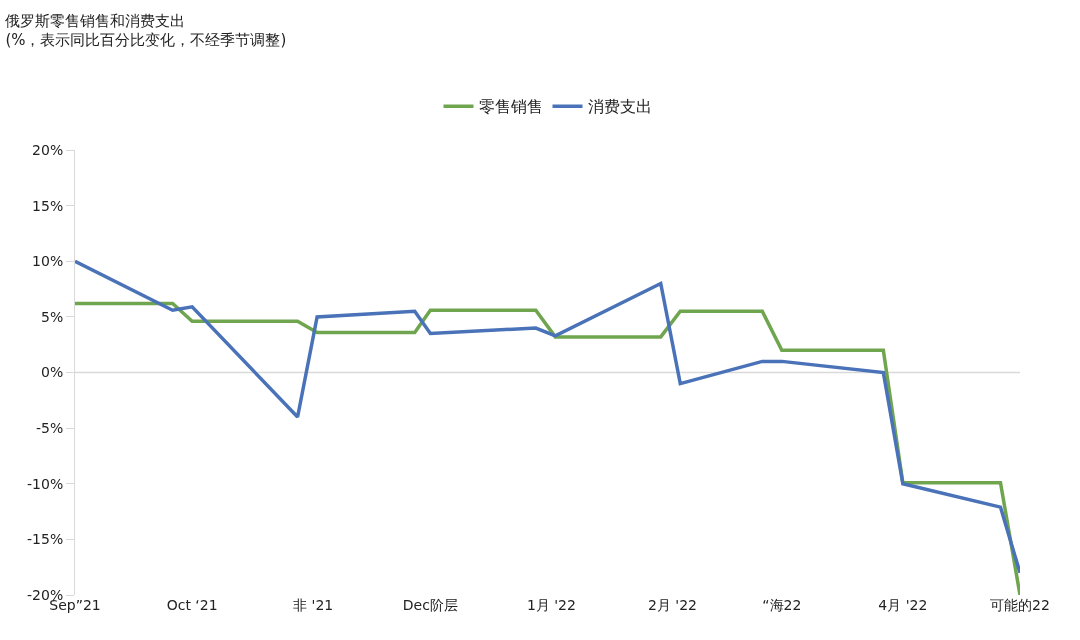  What do you see at coordinates (48, 261) in the screenshot?
I see `y-tick-label: 10%` at bounding box center [48, 261].